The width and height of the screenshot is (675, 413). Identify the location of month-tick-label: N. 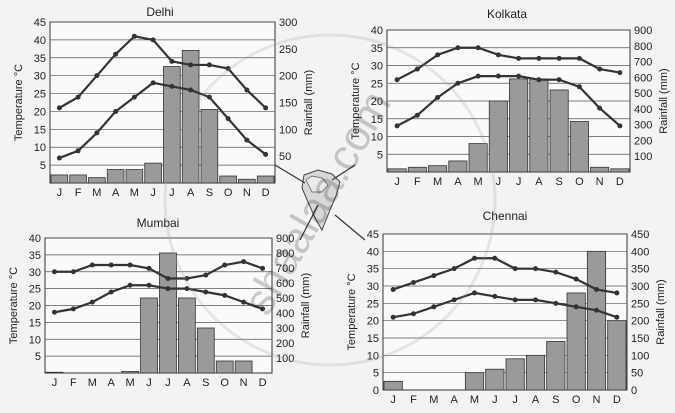
(244, 383).